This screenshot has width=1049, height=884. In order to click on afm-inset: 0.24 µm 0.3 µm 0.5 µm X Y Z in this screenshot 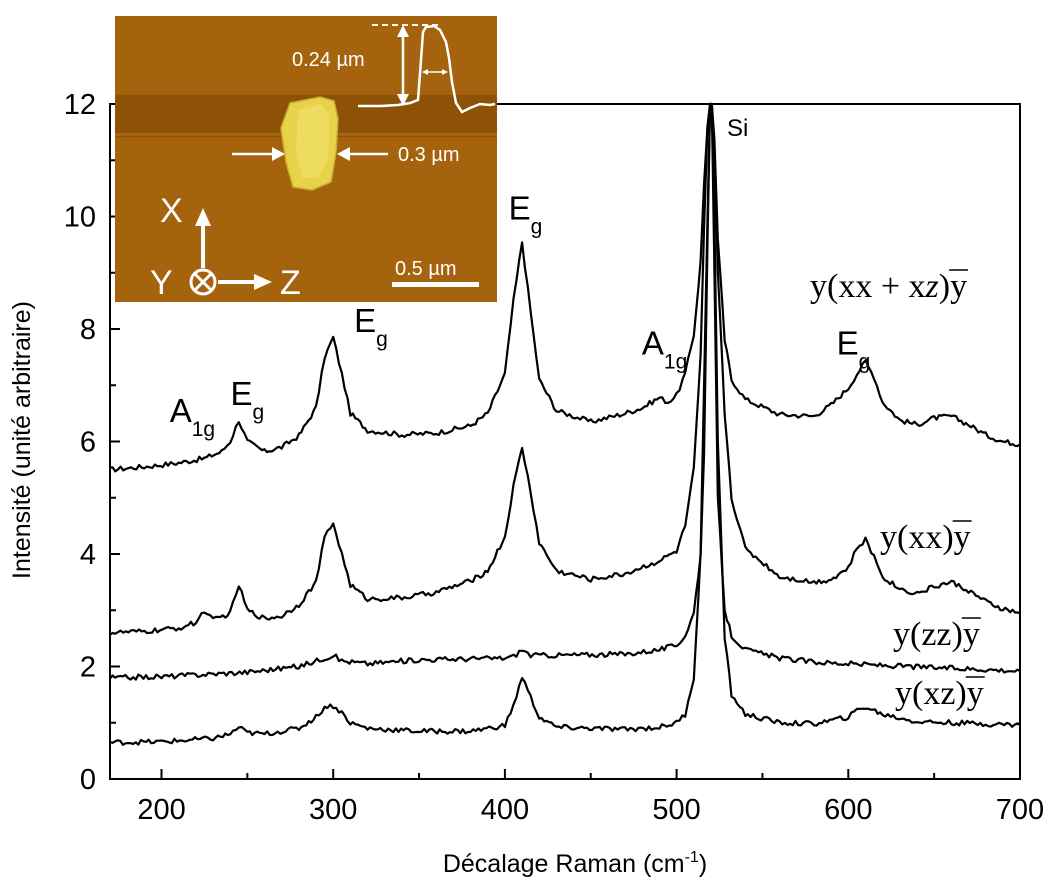, I will do `click(306, 159)`.